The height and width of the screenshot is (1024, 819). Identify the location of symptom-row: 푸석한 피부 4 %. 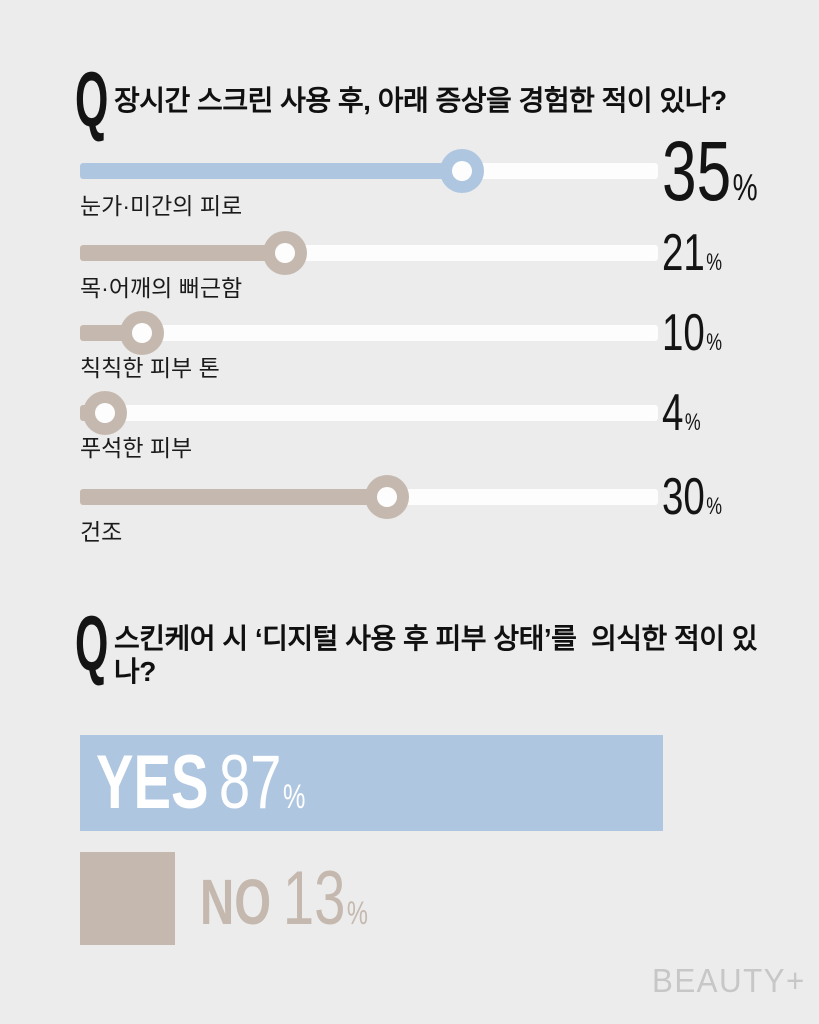
(390, 424).